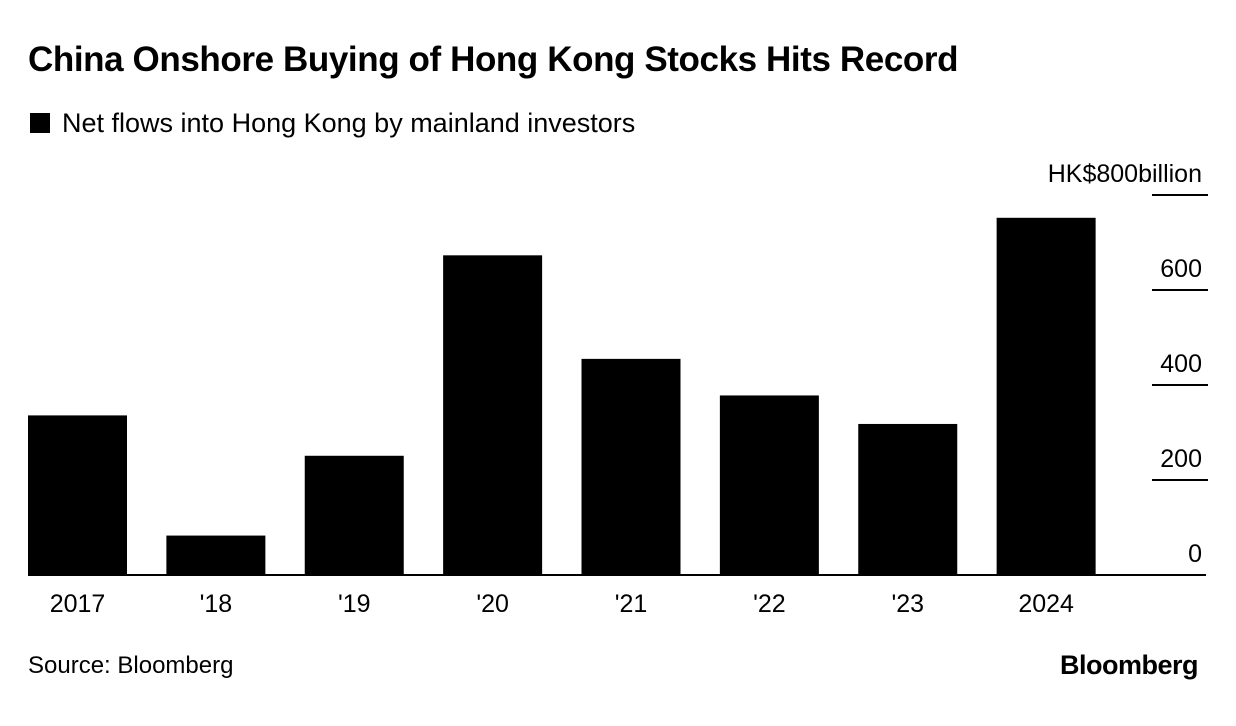 This screenshot has height=726, width=1236. What do you see at coordinates (1125, 174) in the screenshot?
I see `y-tick-label: HK$800billion` at bounding box center [1125, 174].